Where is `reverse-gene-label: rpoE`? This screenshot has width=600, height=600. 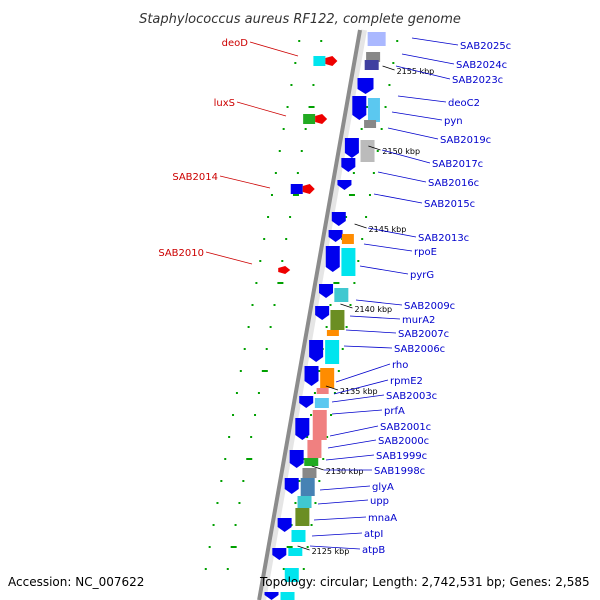
reverse-gene-label: rpoE is located at coordinates (425, 252).